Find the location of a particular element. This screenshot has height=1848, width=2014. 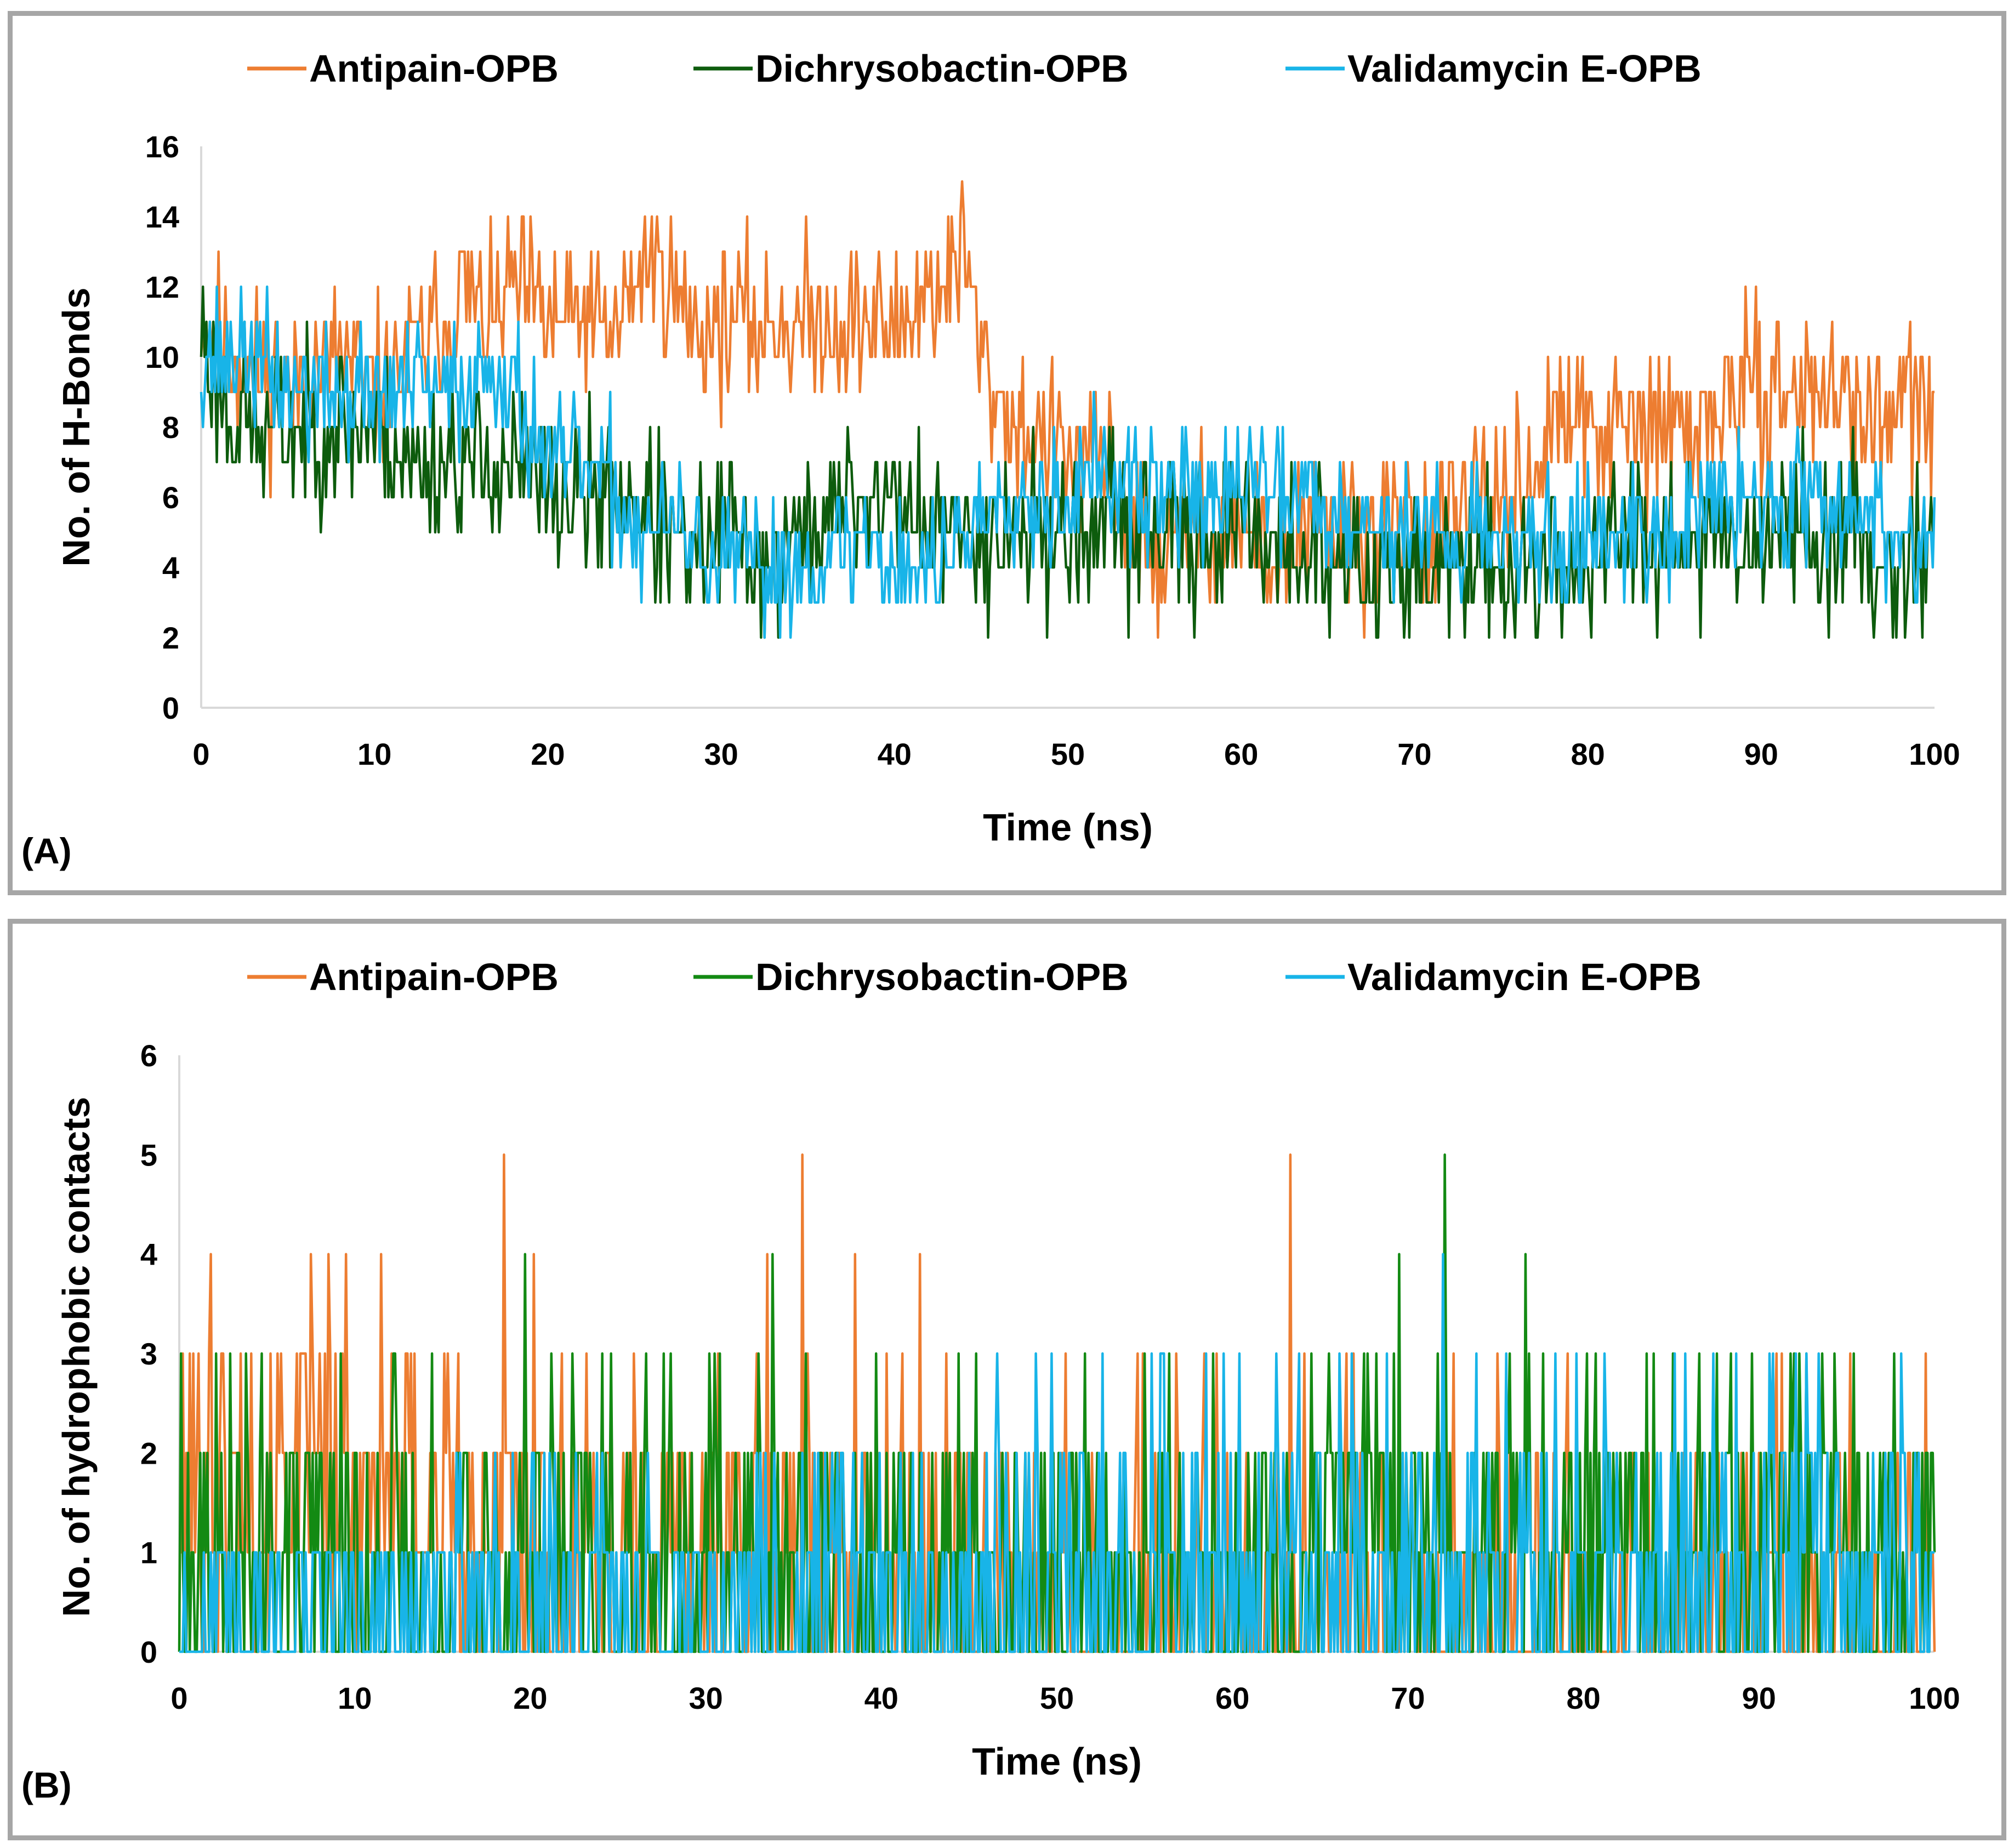

y-tick-label: 8 is located at coordinates (170, 427).